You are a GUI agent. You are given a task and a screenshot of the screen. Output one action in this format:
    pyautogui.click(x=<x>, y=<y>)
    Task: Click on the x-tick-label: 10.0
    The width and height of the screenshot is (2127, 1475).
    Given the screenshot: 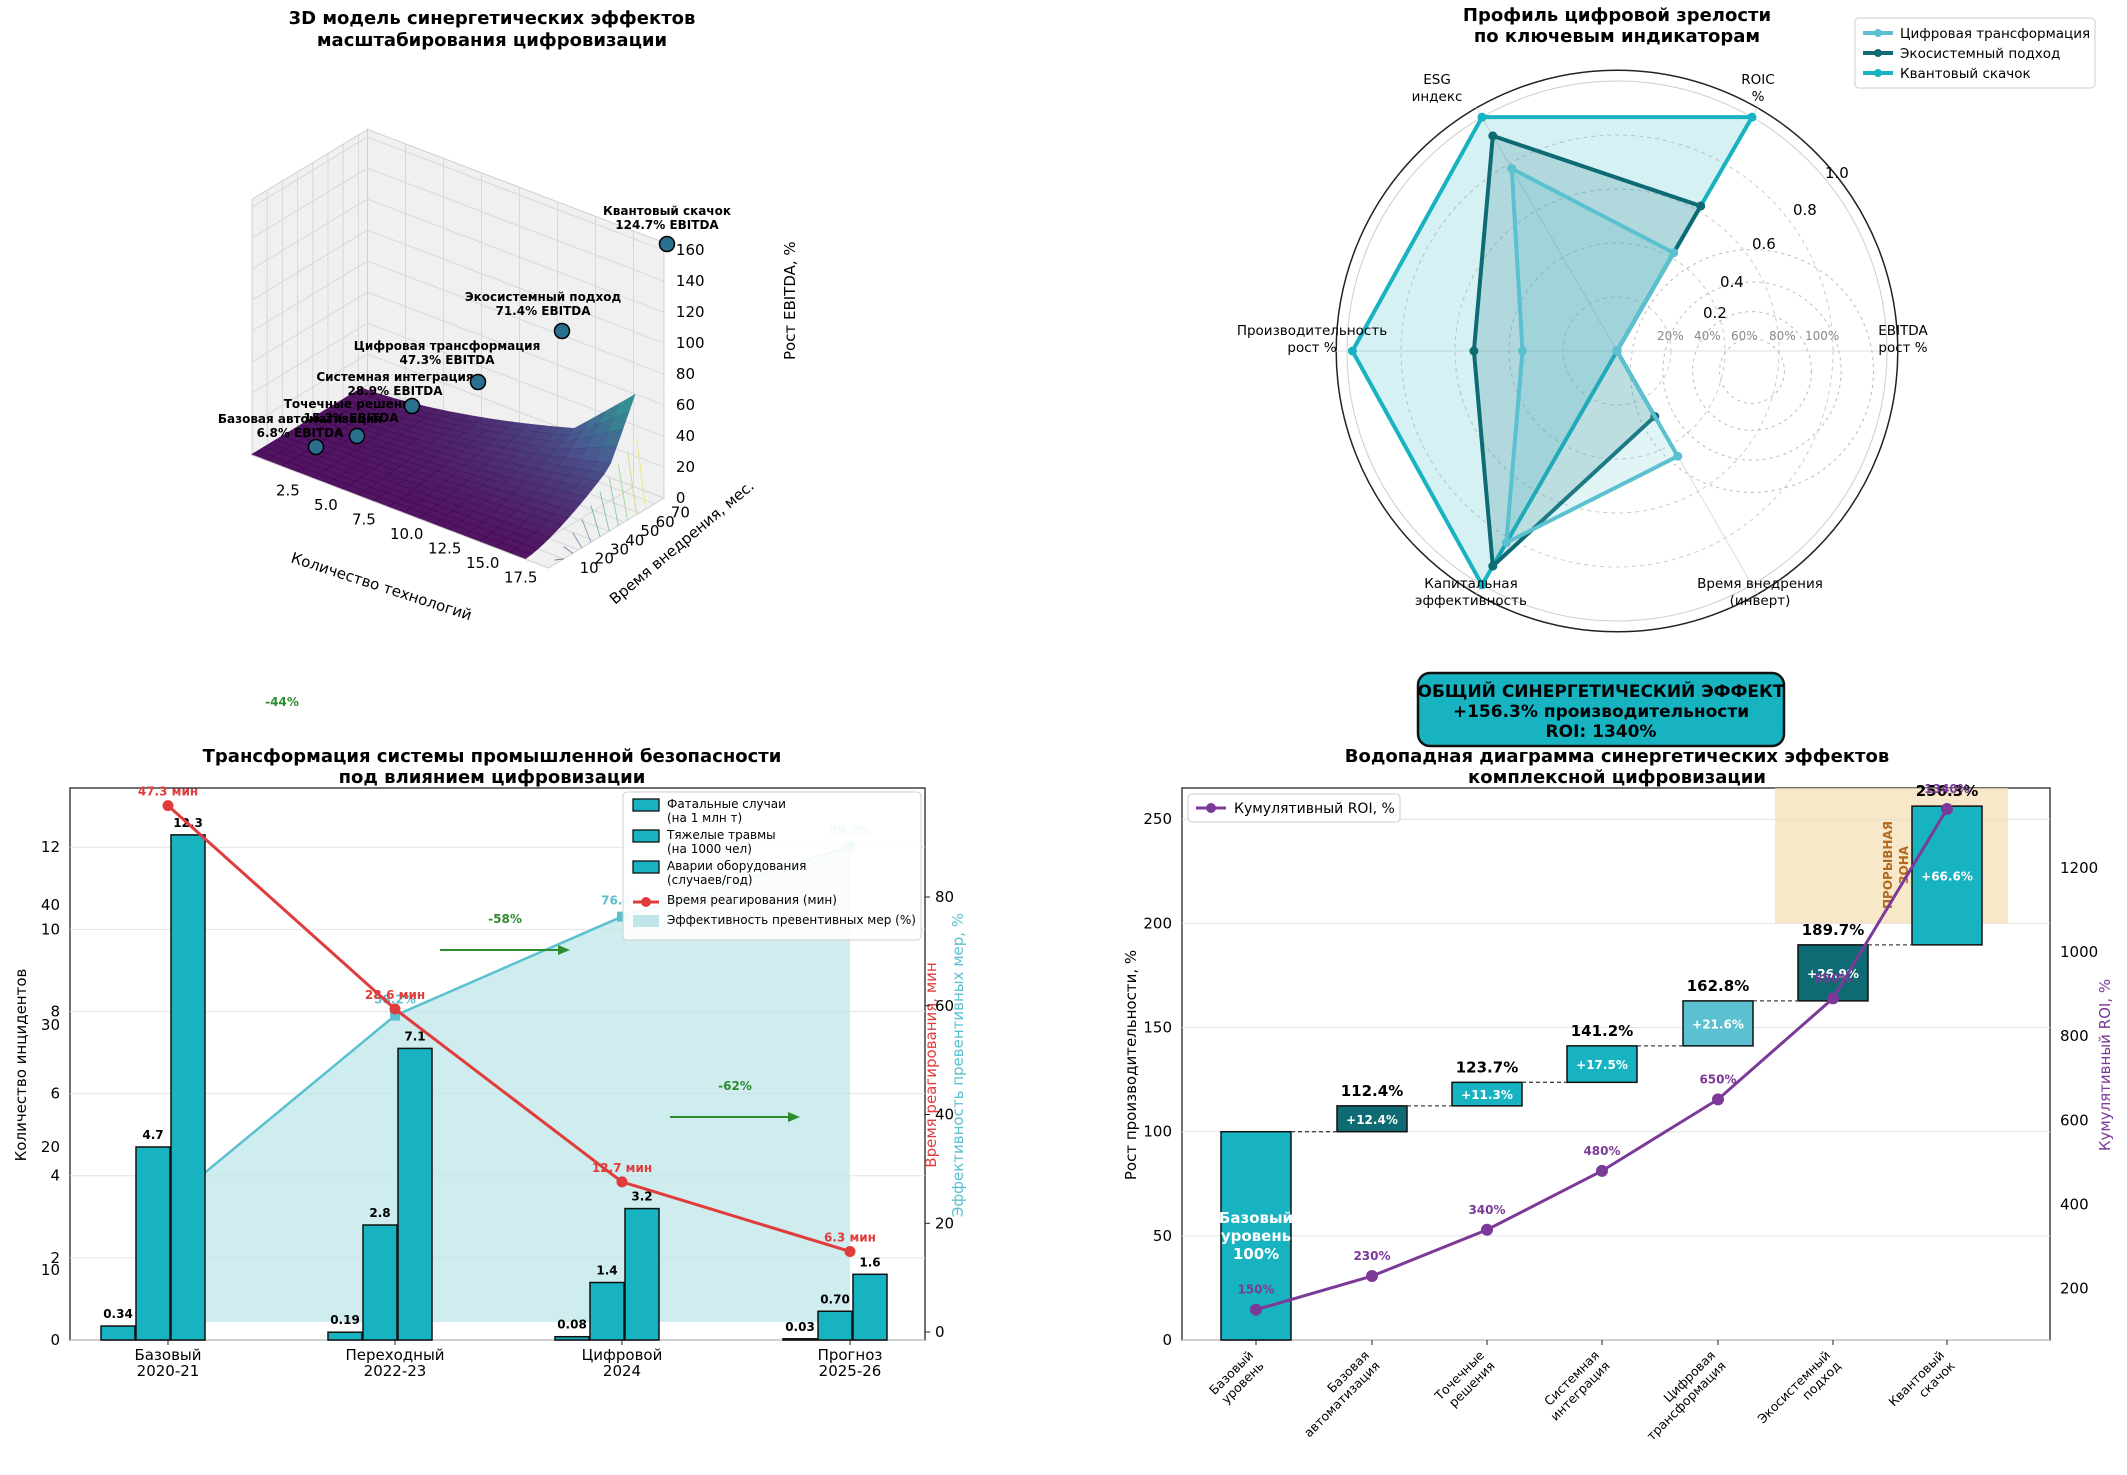 What is the action you would take?
    pyautogui.click(x=406, y=534)
    